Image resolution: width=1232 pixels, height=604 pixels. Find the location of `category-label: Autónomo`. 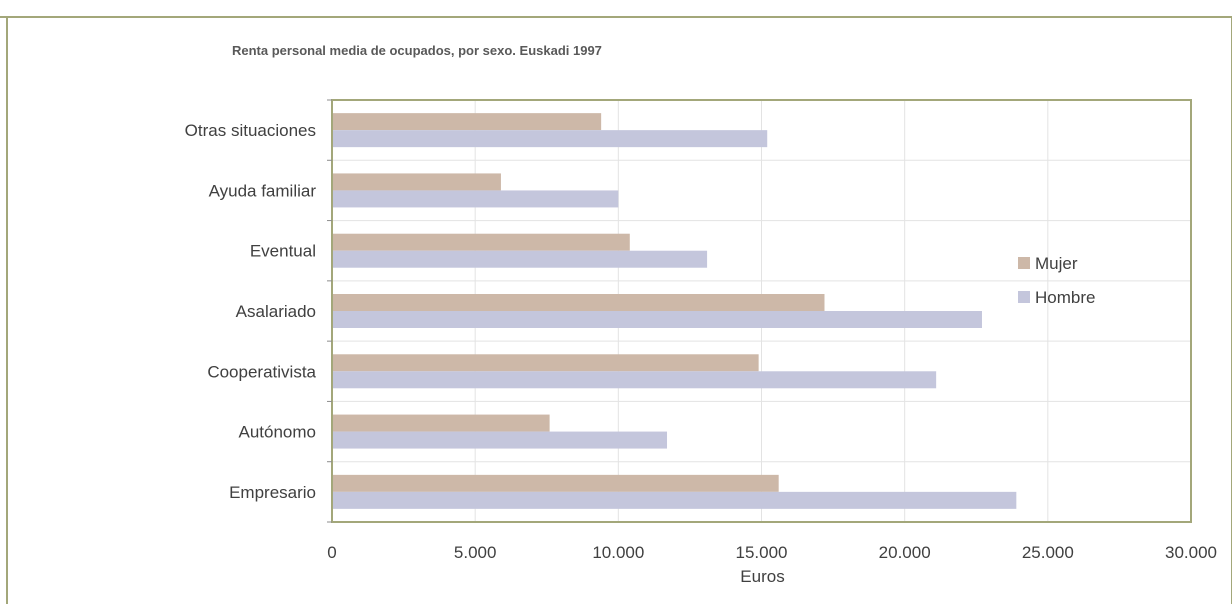

category-label: Autónomo is located at coordinates (278, 432).